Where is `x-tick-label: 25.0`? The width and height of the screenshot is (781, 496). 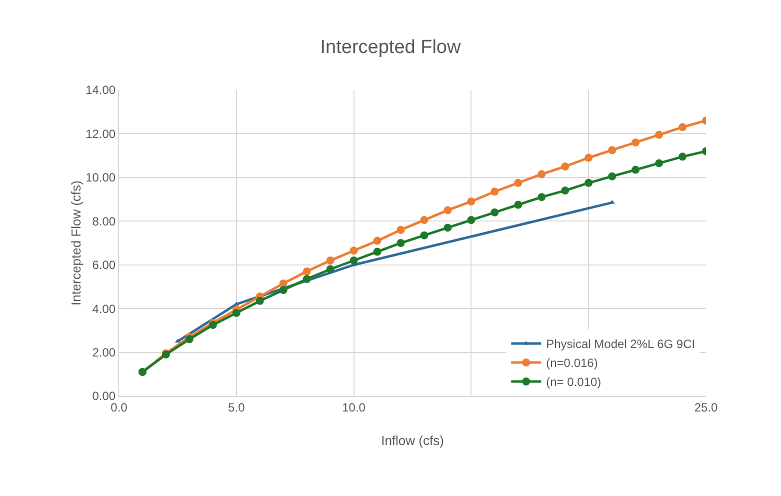 x-tick-label: 25.0 is located at coordinates (706, 407).